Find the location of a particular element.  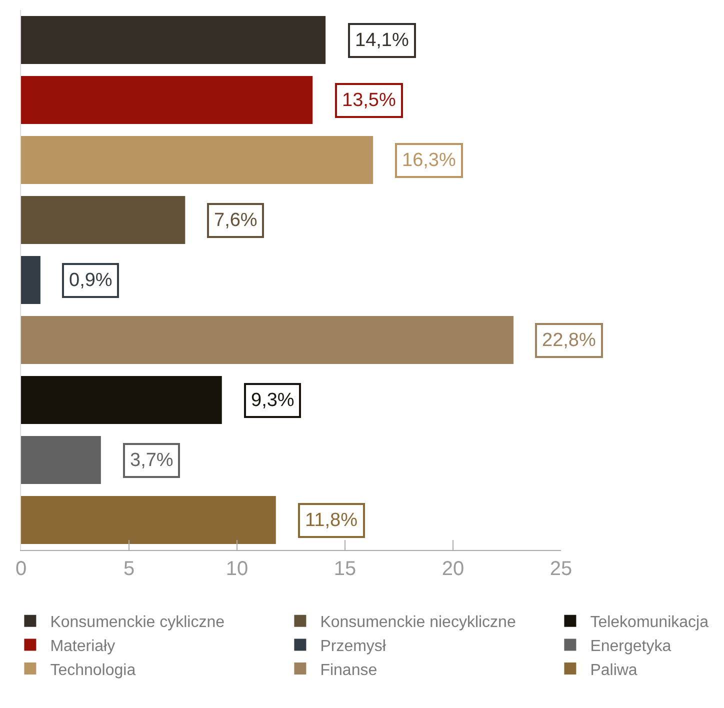

x-tick-label: 25 is located at coordinates (561, 569).